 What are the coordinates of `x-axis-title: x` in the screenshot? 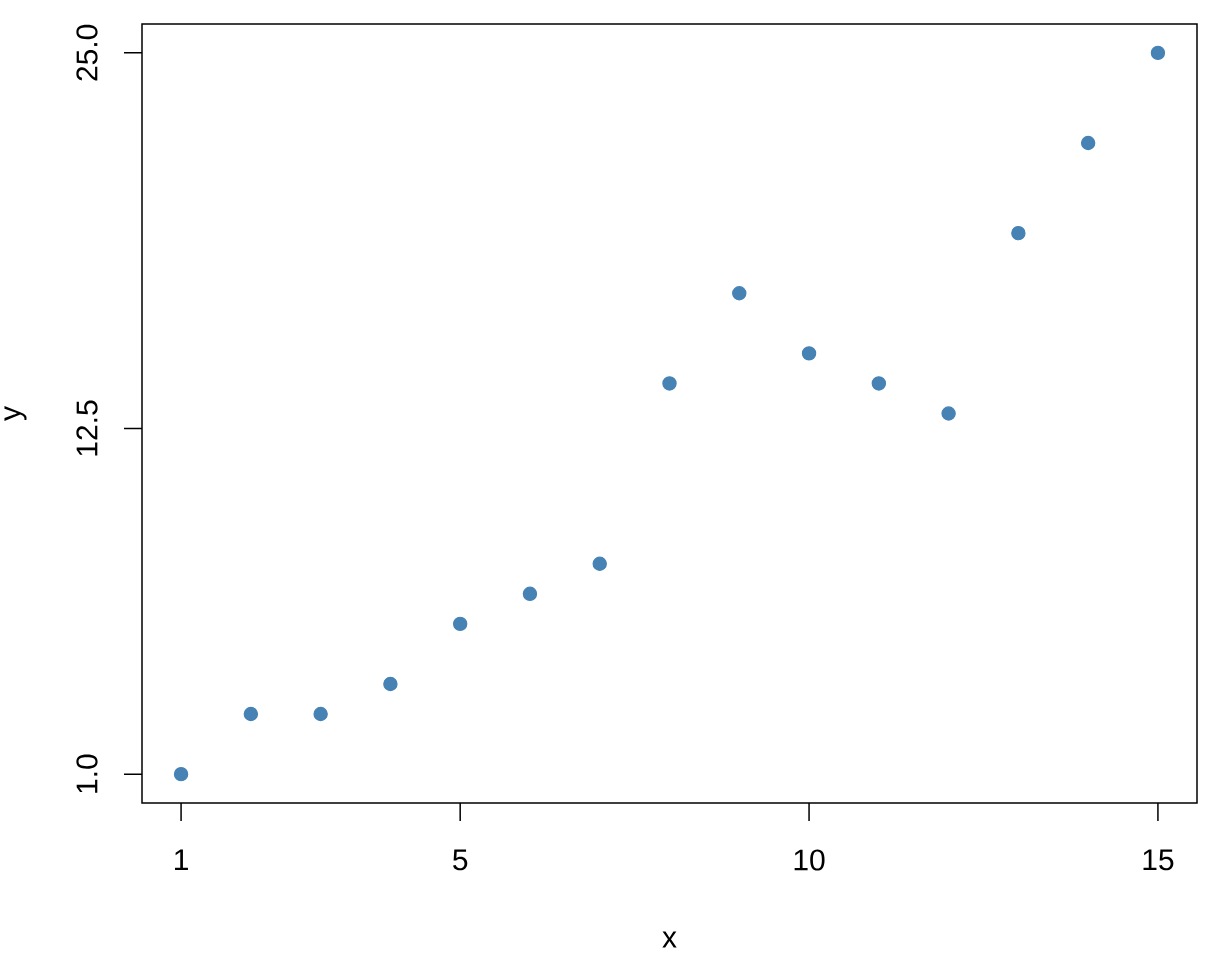 It's located at (669, 939).